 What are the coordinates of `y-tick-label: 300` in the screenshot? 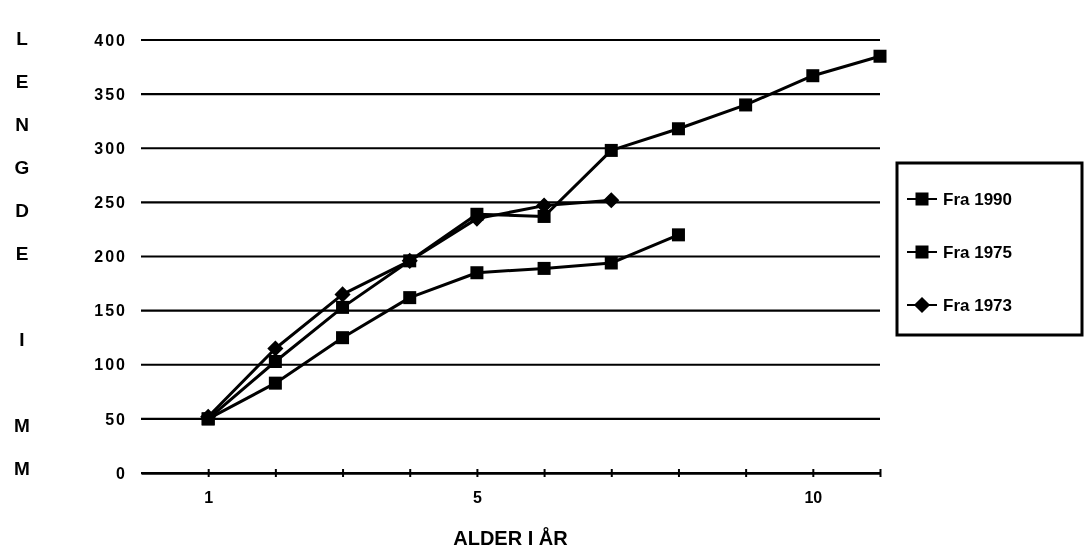 It's located at (110, 148).